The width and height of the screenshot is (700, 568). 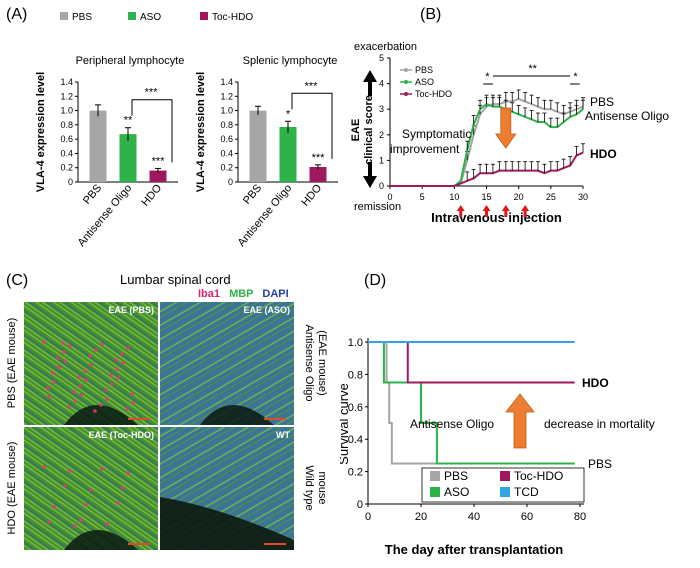 I want to click on y-tick-label: 4, so click(x=381, y=84).